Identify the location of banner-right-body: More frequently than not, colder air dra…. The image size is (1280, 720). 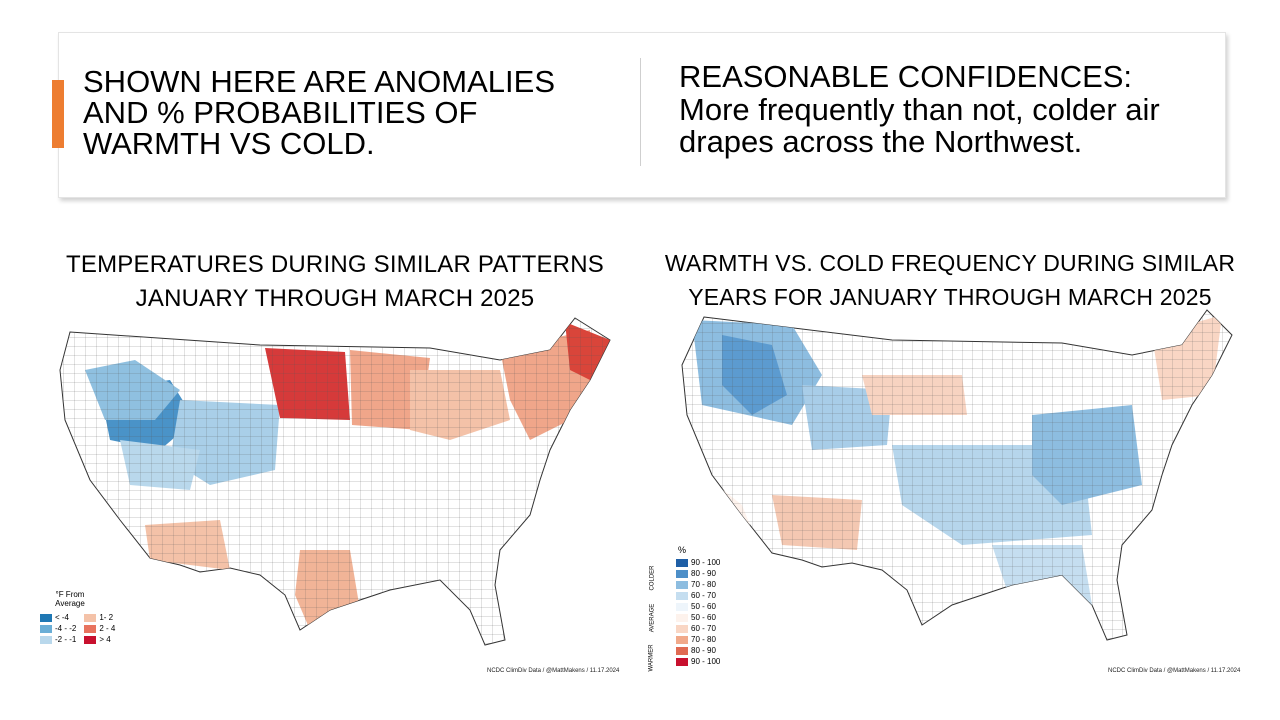
(919, 125).